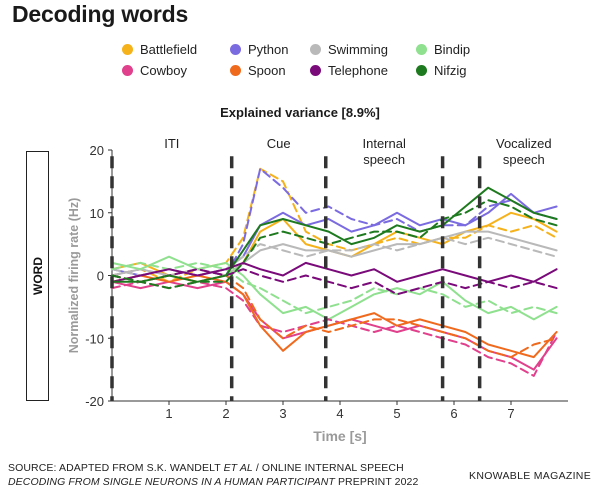 This screenshot has height=489, width=600. Describe the element at coordinates (334, 244) in the screenshot. I see `series-line-nifzig-dashed` at that location.